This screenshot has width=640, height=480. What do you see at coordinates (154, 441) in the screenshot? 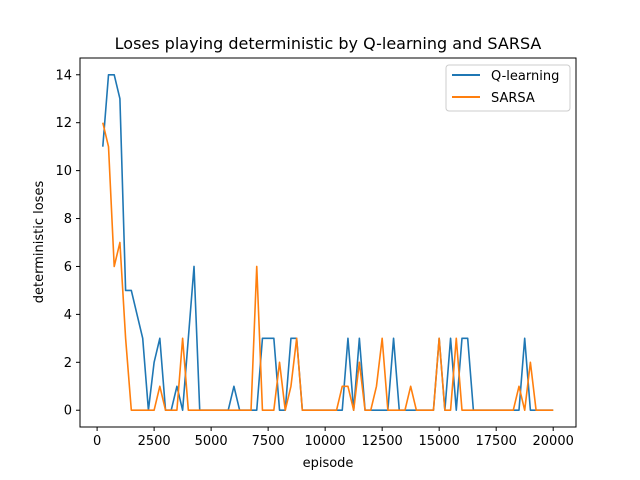
I see `x-tick-label: 2500` at bounding box center [154, 441].